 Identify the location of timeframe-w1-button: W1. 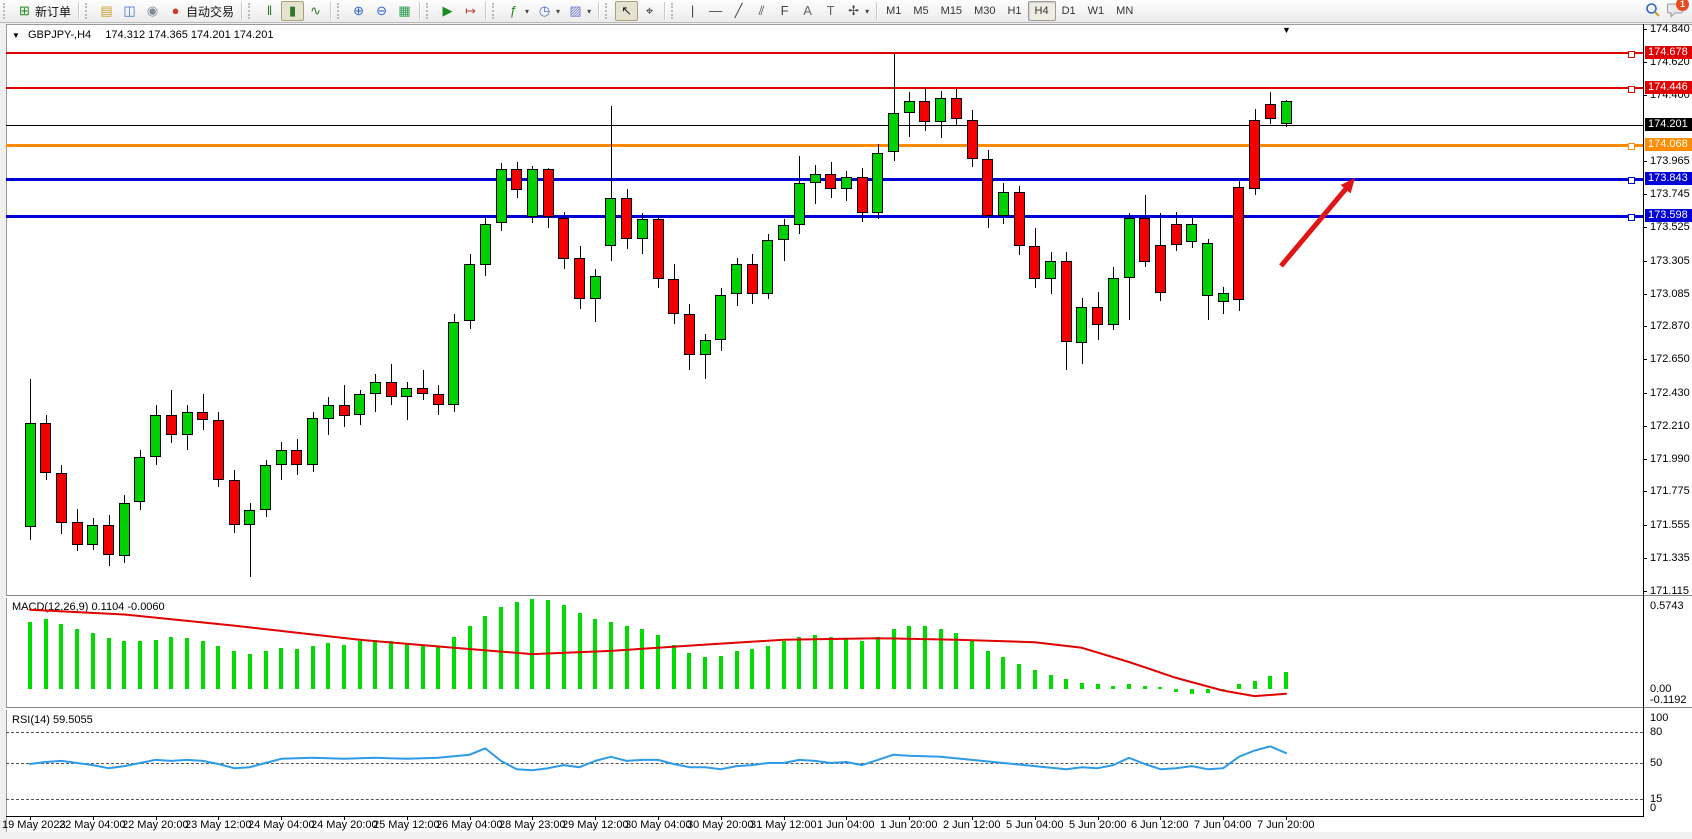
(1096, 11).